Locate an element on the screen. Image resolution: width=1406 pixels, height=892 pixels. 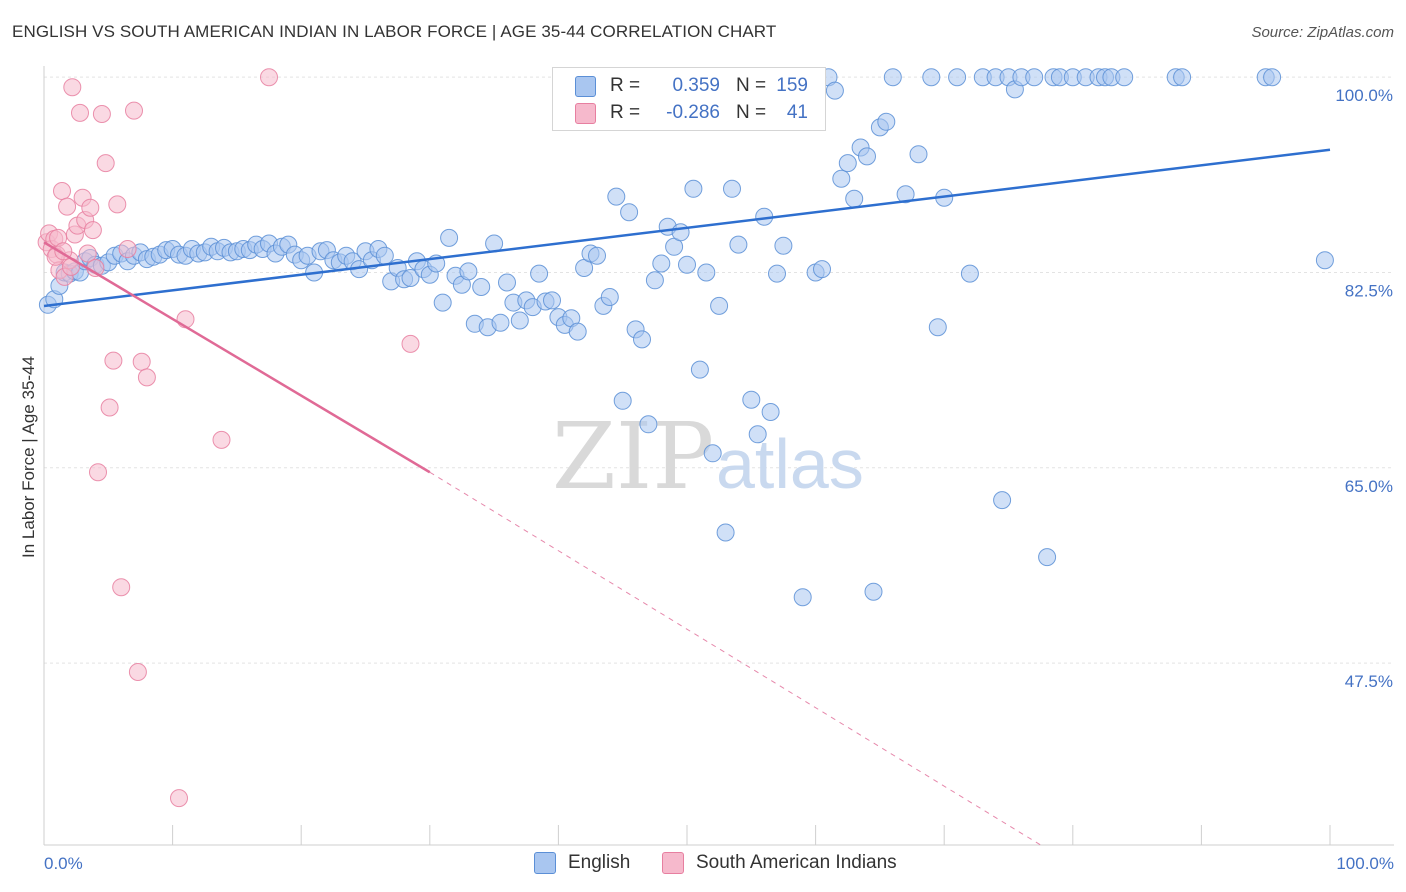
y-tick-label: 82.5% is located at coordinates (1369, 290).